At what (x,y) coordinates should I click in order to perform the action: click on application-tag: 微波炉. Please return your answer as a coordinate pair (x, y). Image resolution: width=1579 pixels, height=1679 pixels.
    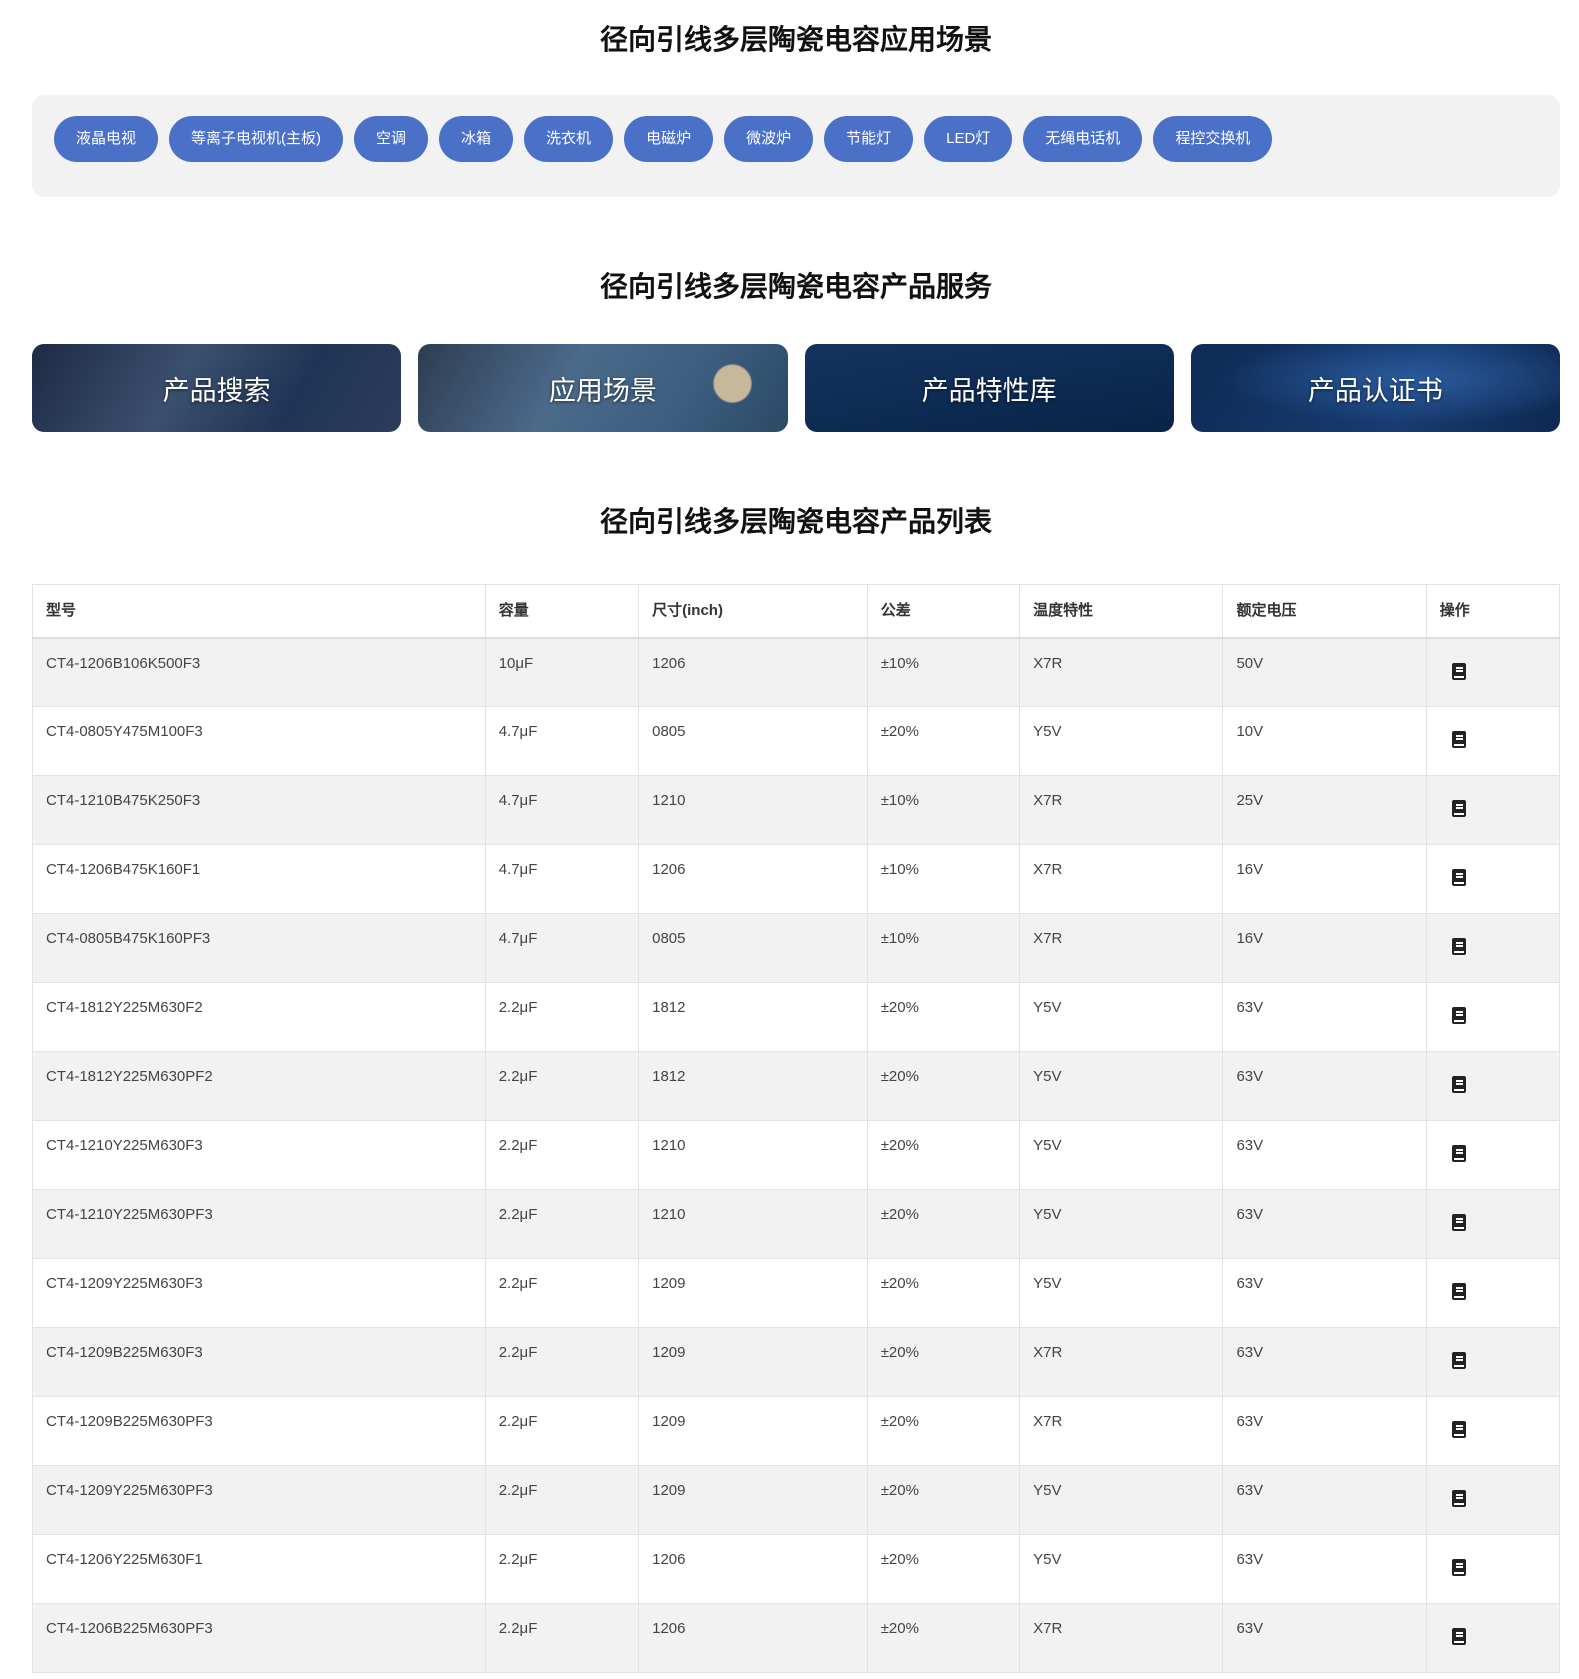
    Looking at the image, I should click on (769, 139).